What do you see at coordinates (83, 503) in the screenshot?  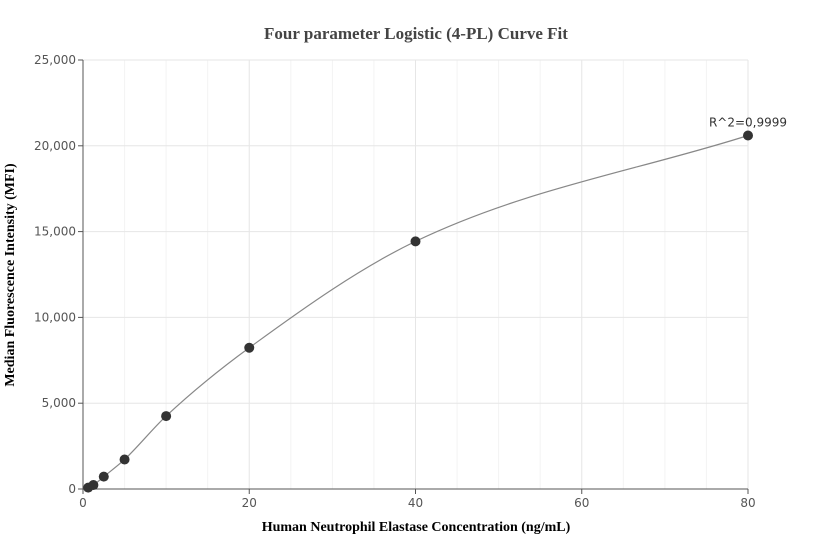 I see `x-tick-label: 0` at bounding box center [83, 503].